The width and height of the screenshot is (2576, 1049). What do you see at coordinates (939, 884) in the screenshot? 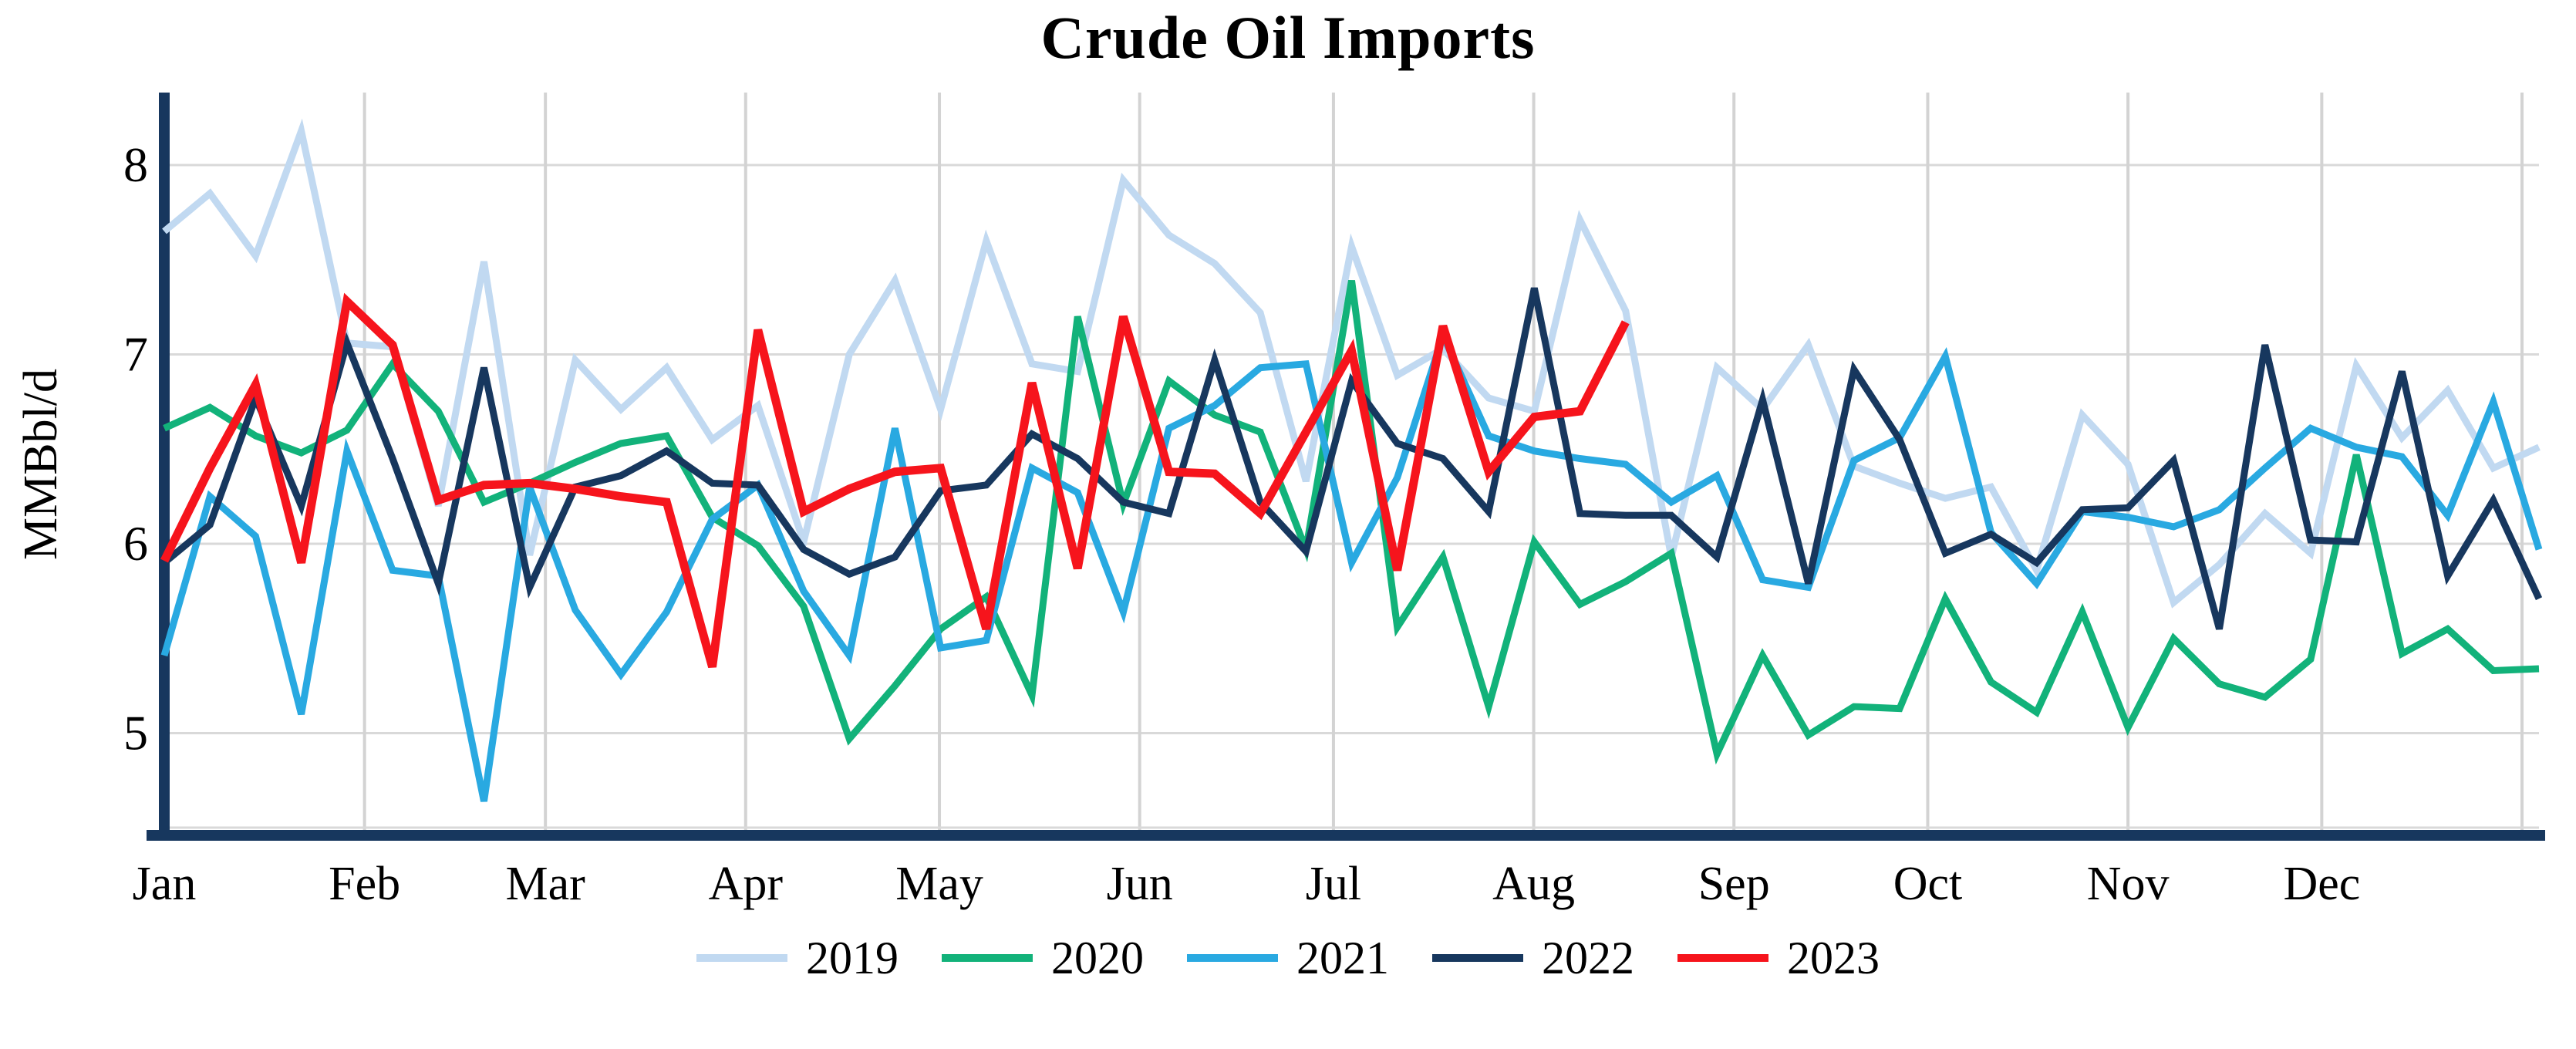
I see `x-tick-label-may: May` at bounding box center [939, 884].